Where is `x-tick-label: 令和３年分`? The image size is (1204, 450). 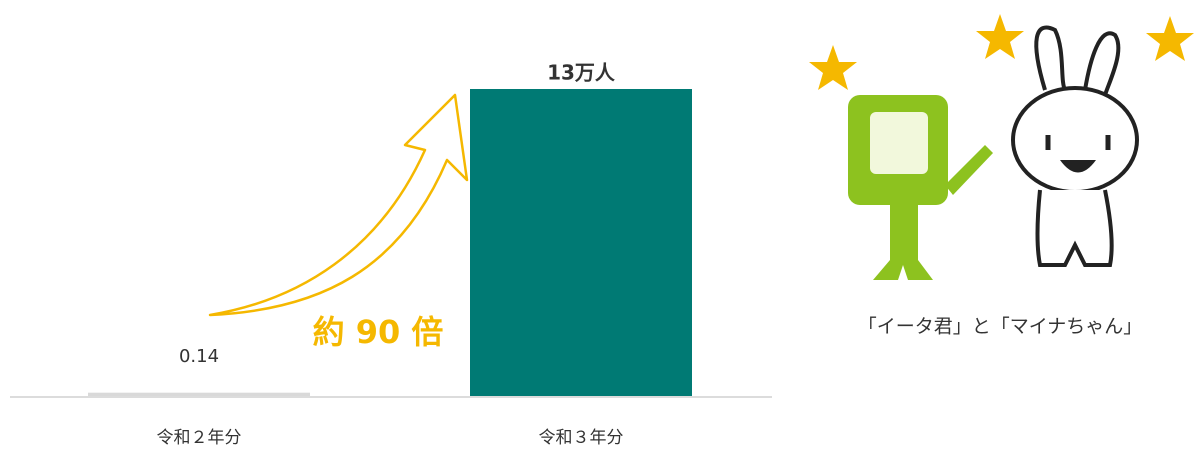
x-tick-label: 令和３年分 is located at coordinates (581, 438).